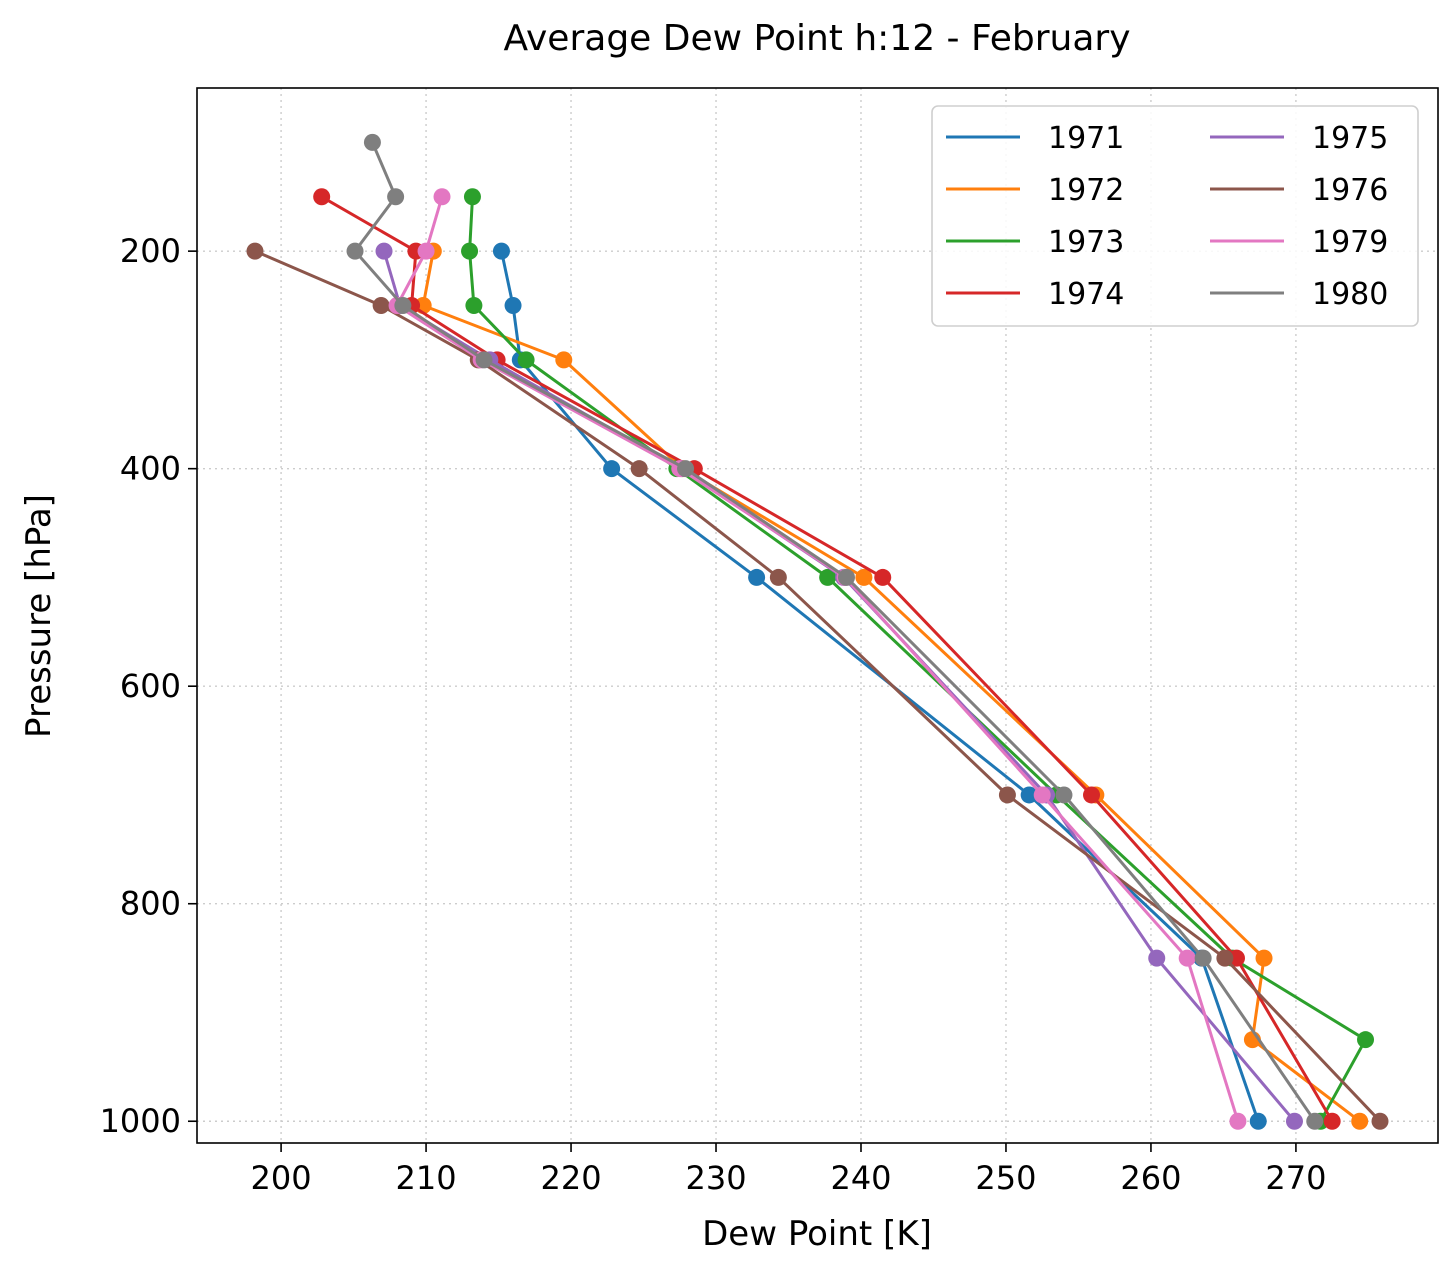 The image size is (1456, 1276). I want to click on legend-label: 1974, so click(1086, 294).